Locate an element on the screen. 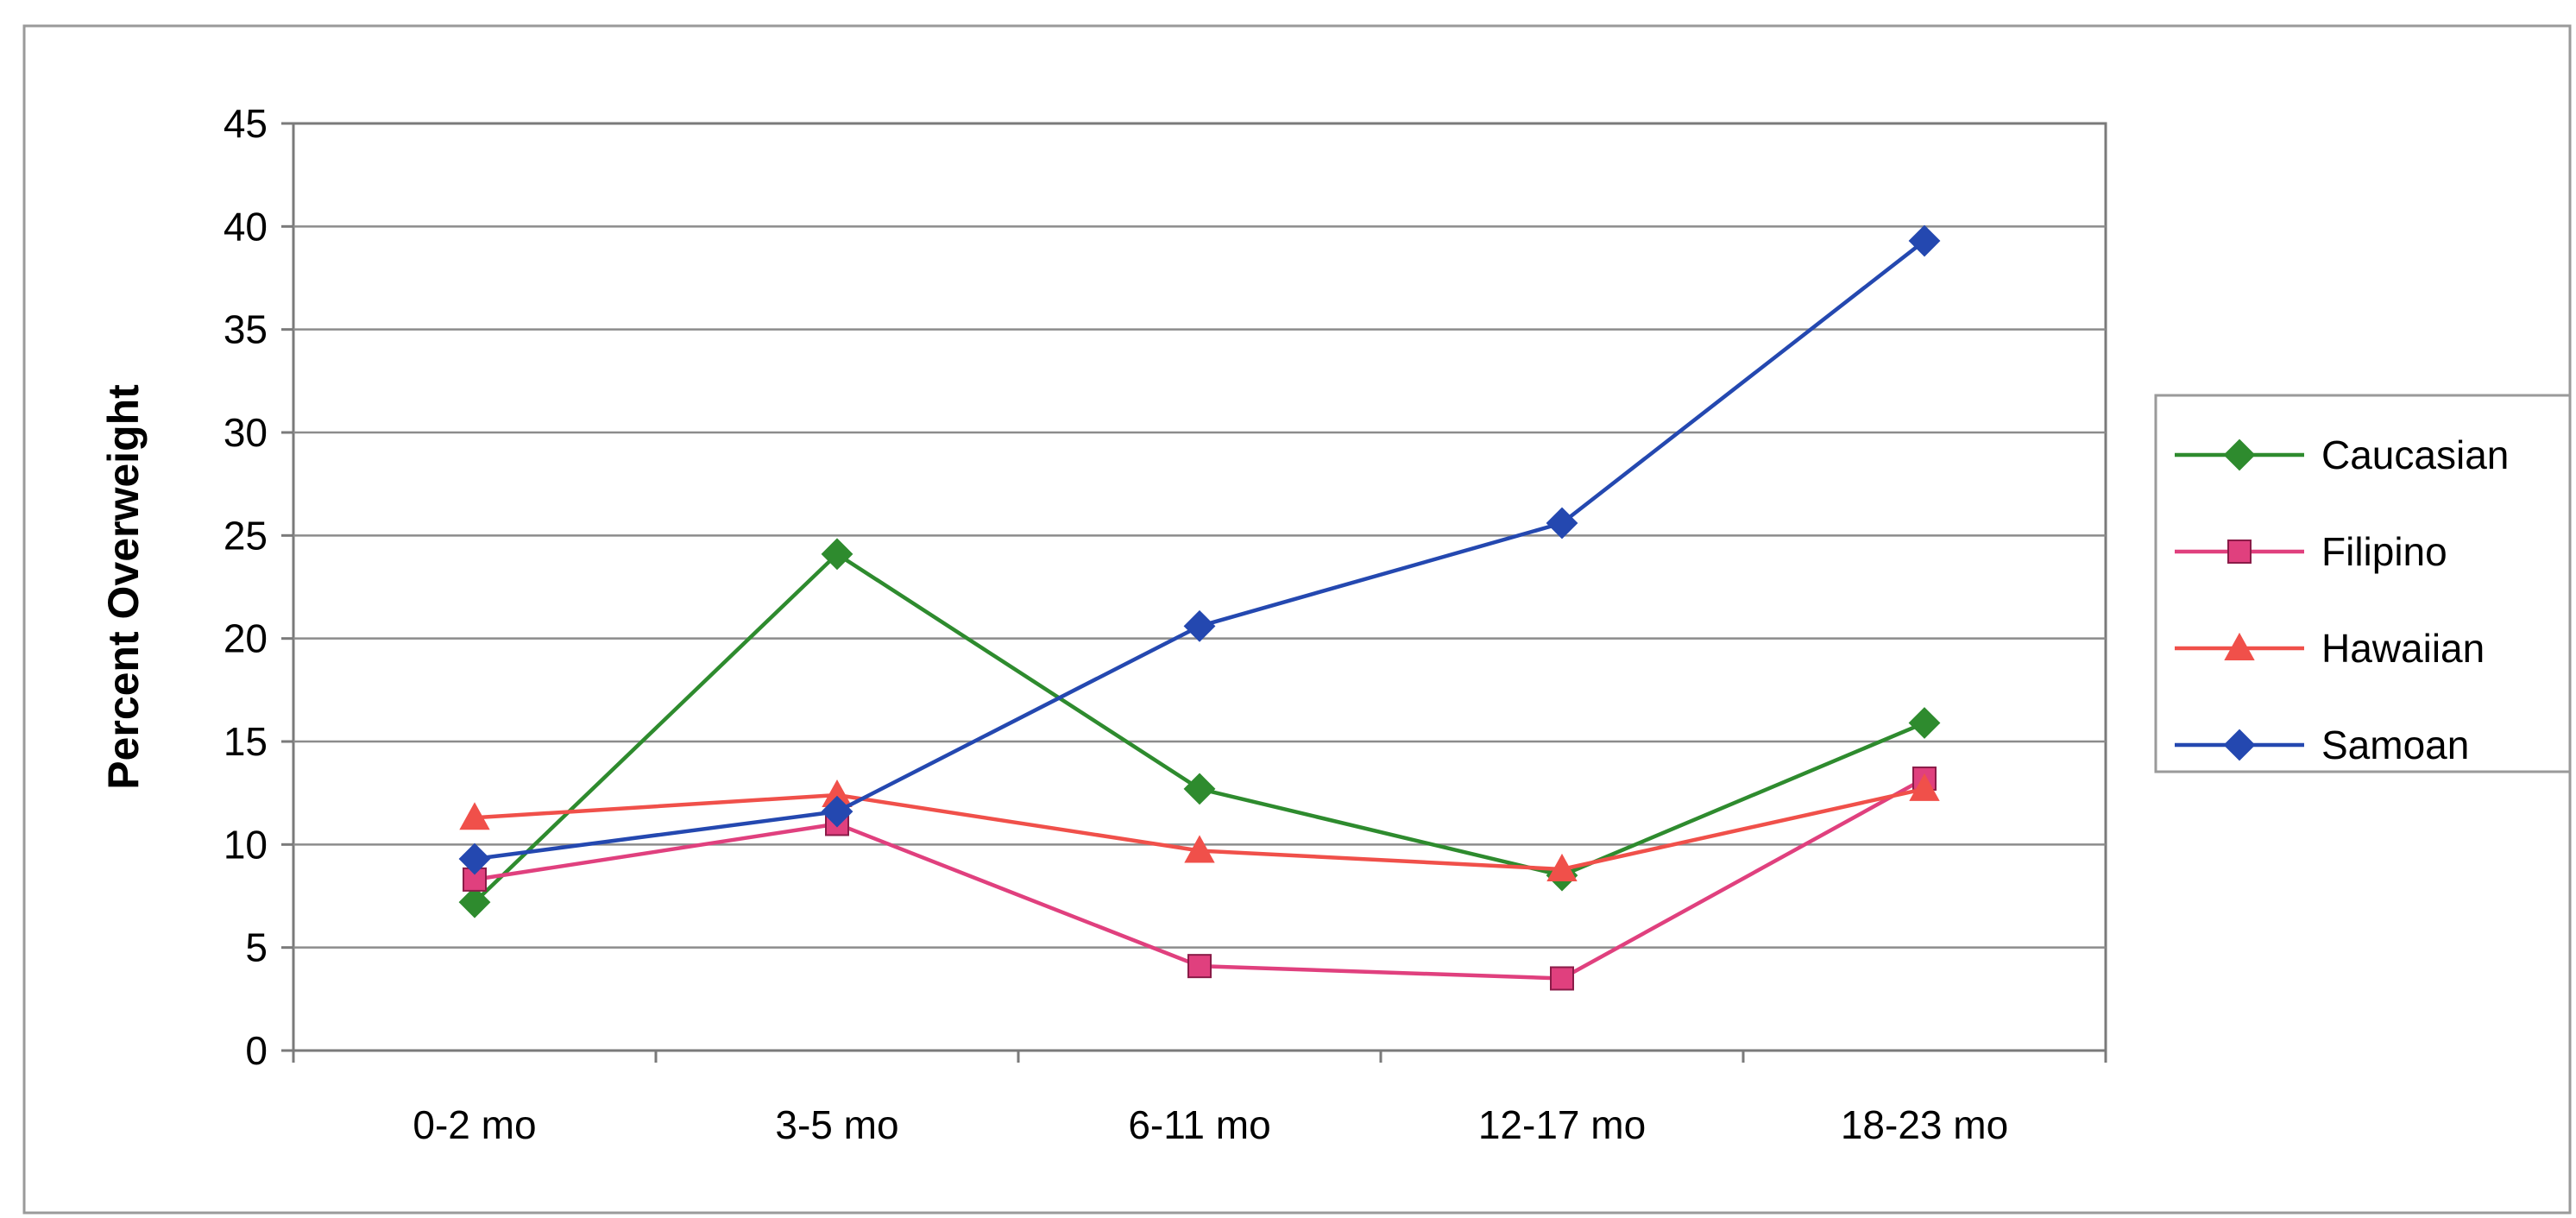 The width and height of the screenshot is (2576, 1218). y-tick-label: 15 is located at coordinates (246, 741).